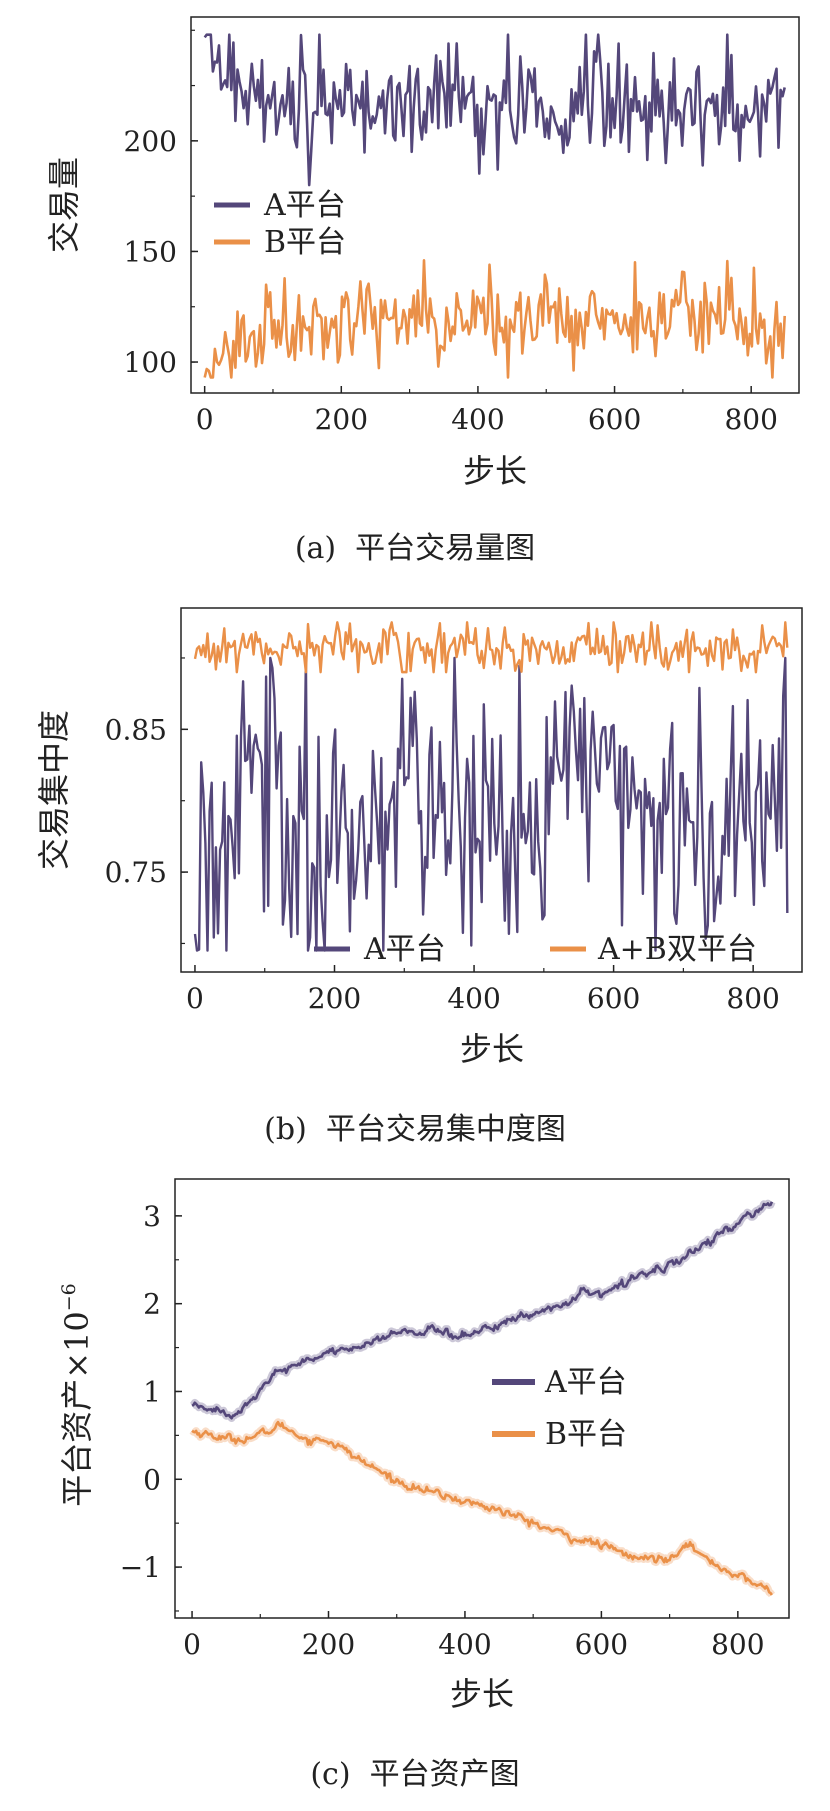  I want to click on y-axis-label-exponent: −6, so click(69, 1297).